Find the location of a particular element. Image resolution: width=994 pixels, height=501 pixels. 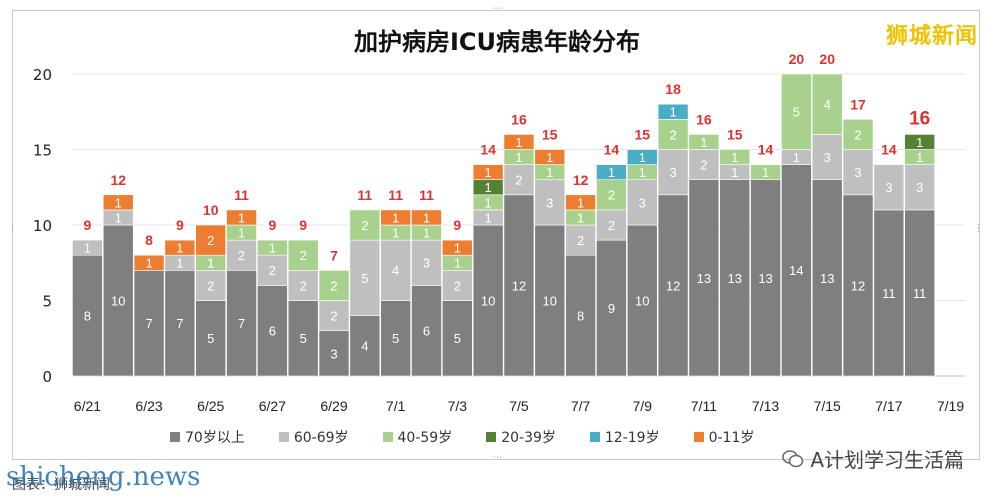

resize-handle-left: ⋮ is located at coordinates (12, 229).